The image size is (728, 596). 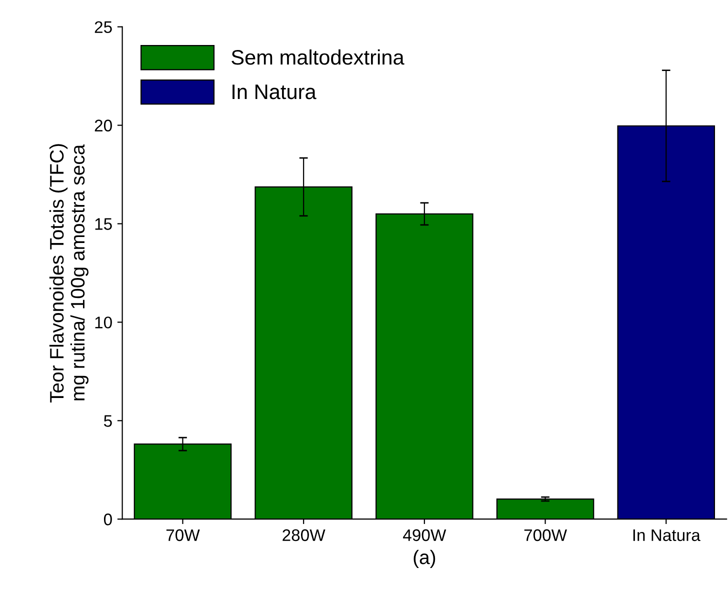 What do you see at coordinates (108, 421) in the screenshot?
I see `y-tick-label: 5` at bounding box center [108, 421].